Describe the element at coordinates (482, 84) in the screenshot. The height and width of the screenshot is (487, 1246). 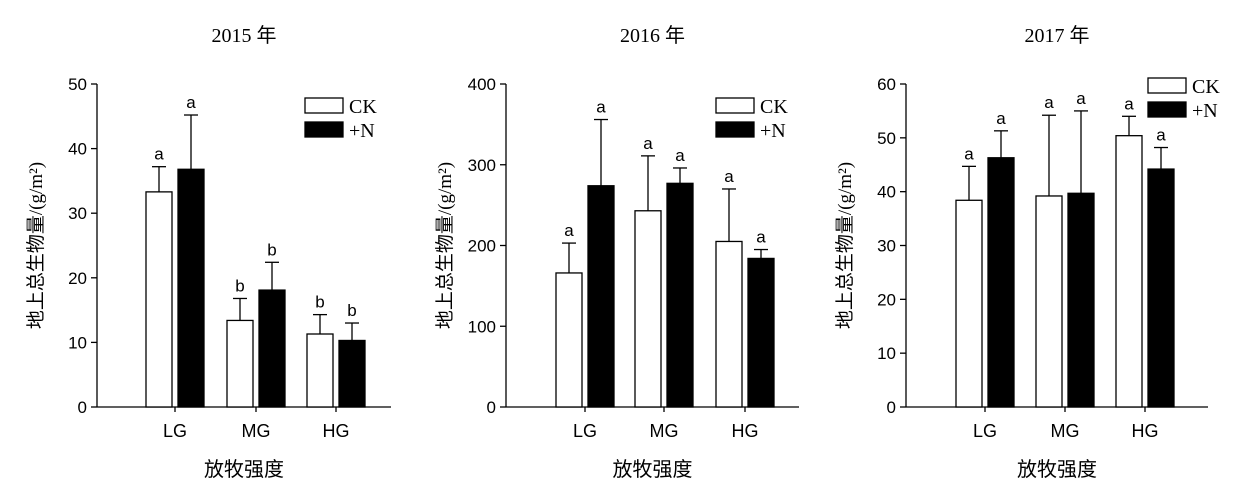
I see `y-tick-label: 400` at that location.